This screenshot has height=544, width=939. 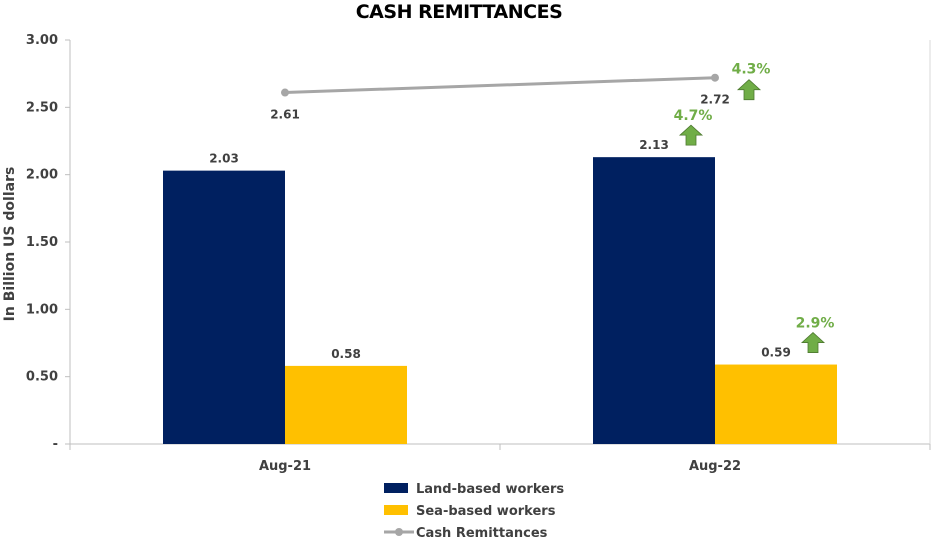 What do you see at coordinates (42, 175) in the screenshot?
I see `y-tick-label: 2.00` at bounding box center [42, 175].